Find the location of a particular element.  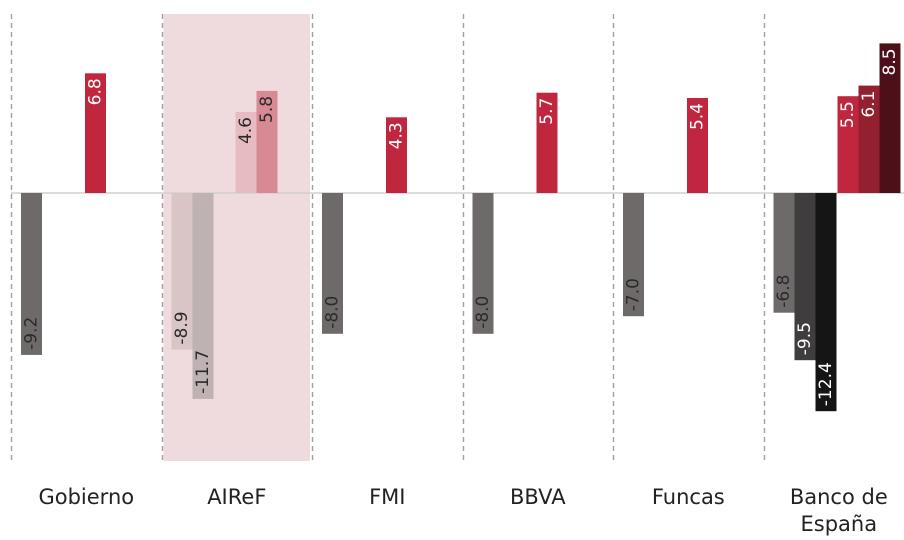

data-label: -8.9 is located at coordinates (182, 327).